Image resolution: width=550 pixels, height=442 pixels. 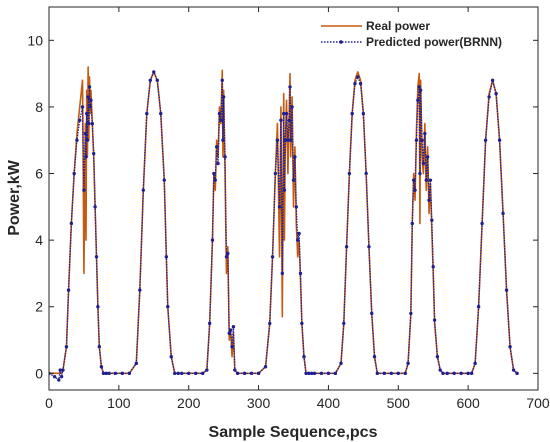 I want to click on legend: Real power Predicted power(BRNN), so click(x=411, y=34).